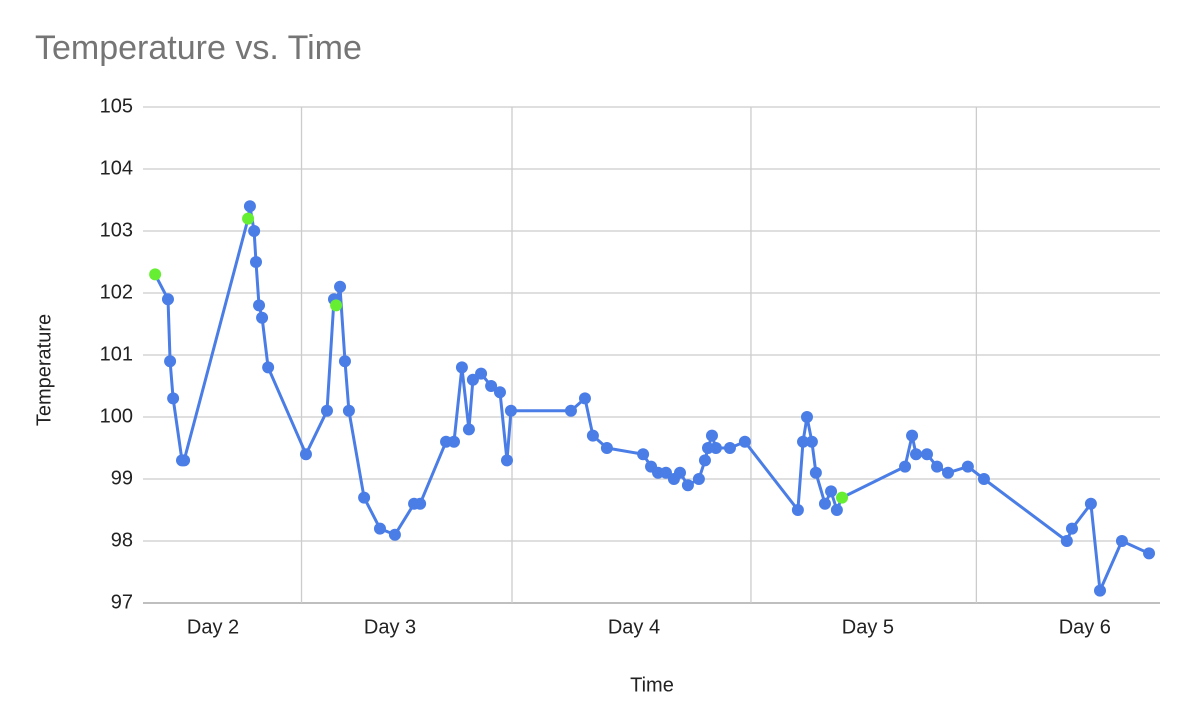 The image size is (1188, 720). Describe the element at coordinates (634, 627) in the screenshot. I see `x-tick-label: Day 4` at that location.